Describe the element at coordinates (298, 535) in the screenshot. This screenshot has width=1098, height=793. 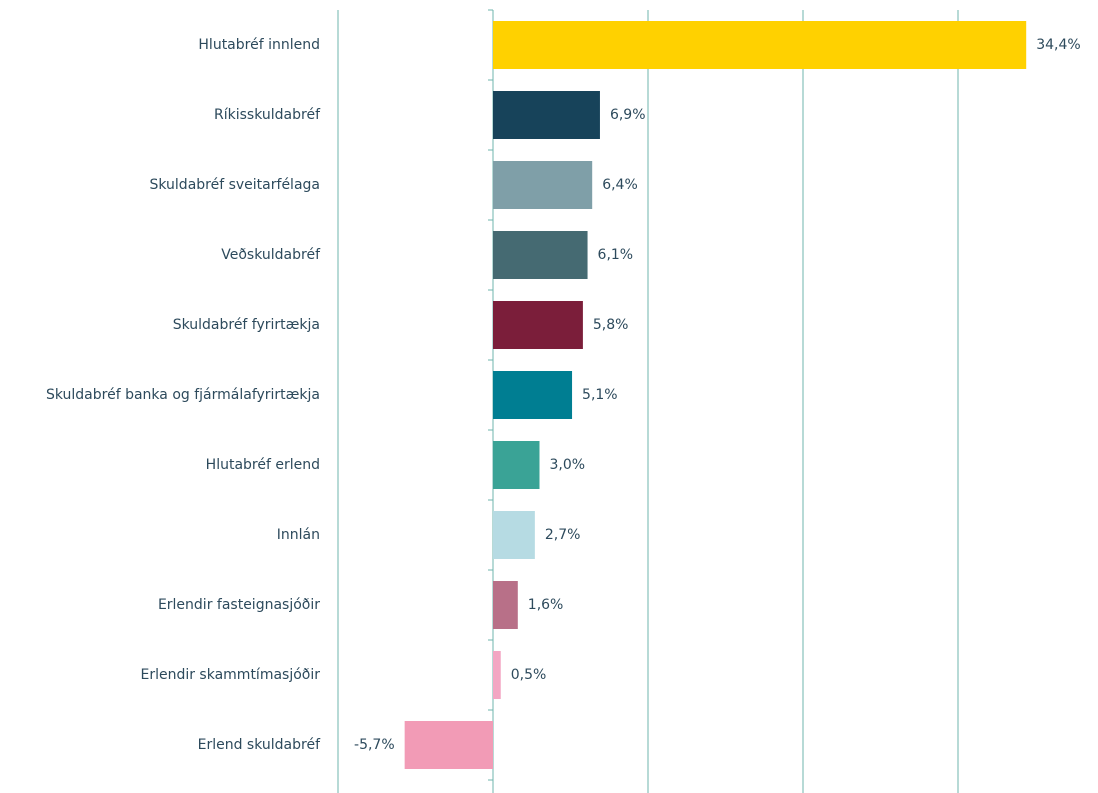
I see `y-tick-label: Innlán` at that location.